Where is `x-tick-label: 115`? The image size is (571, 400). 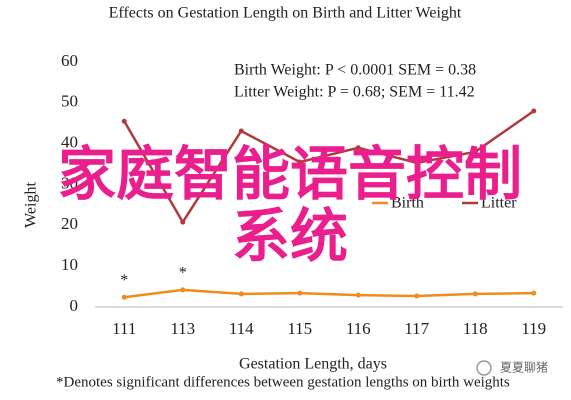
x-tick-label: 115 is located at coordinates (299, 328).